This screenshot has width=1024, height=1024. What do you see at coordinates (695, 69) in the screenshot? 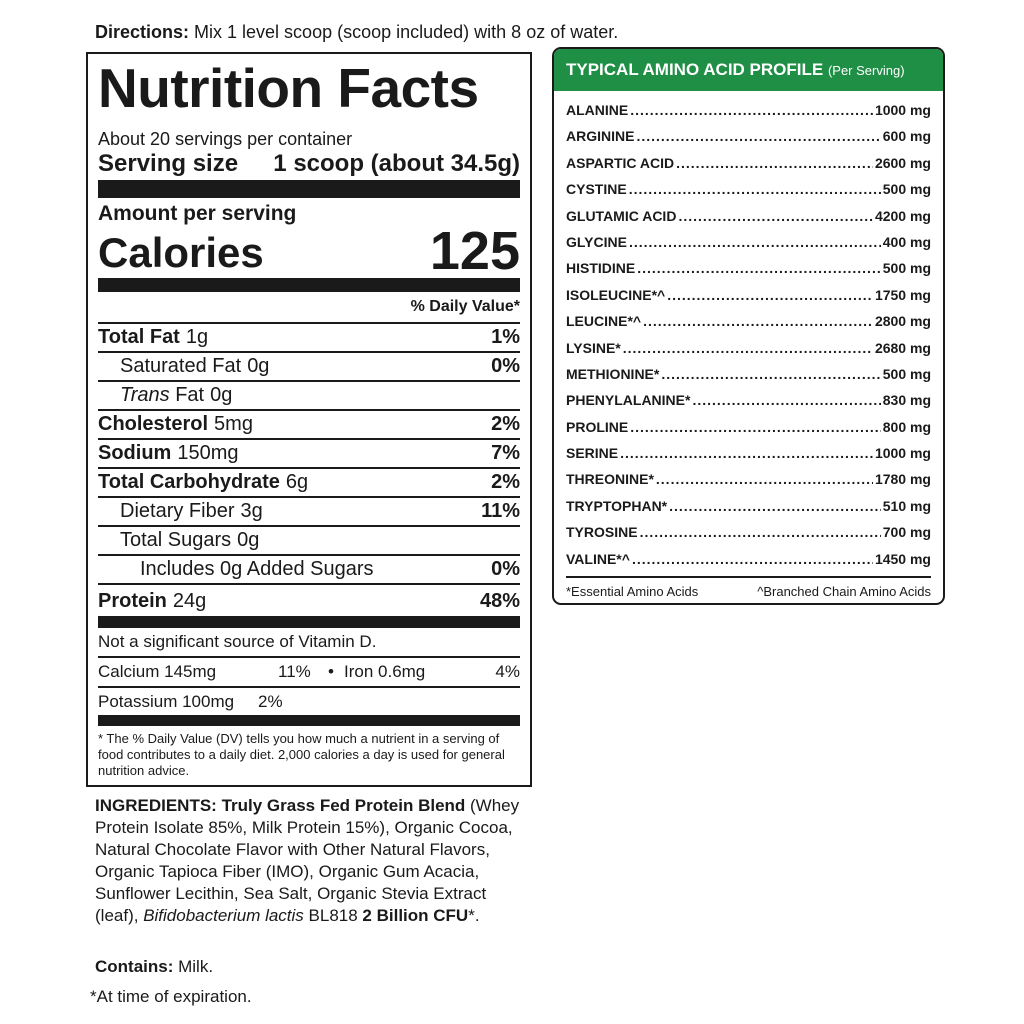
I see `amino-title: TYPICAL AMINO ACID PROFILE` at bounding box center [695, 69].